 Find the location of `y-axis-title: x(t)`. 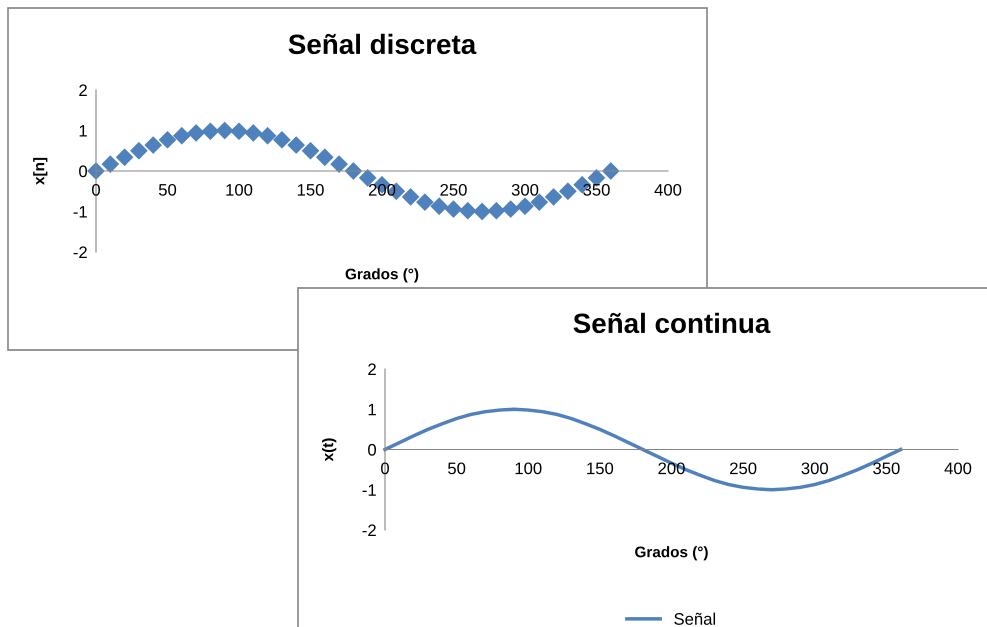

y-axis-title: x(t) is located at coordinates (329, 450).